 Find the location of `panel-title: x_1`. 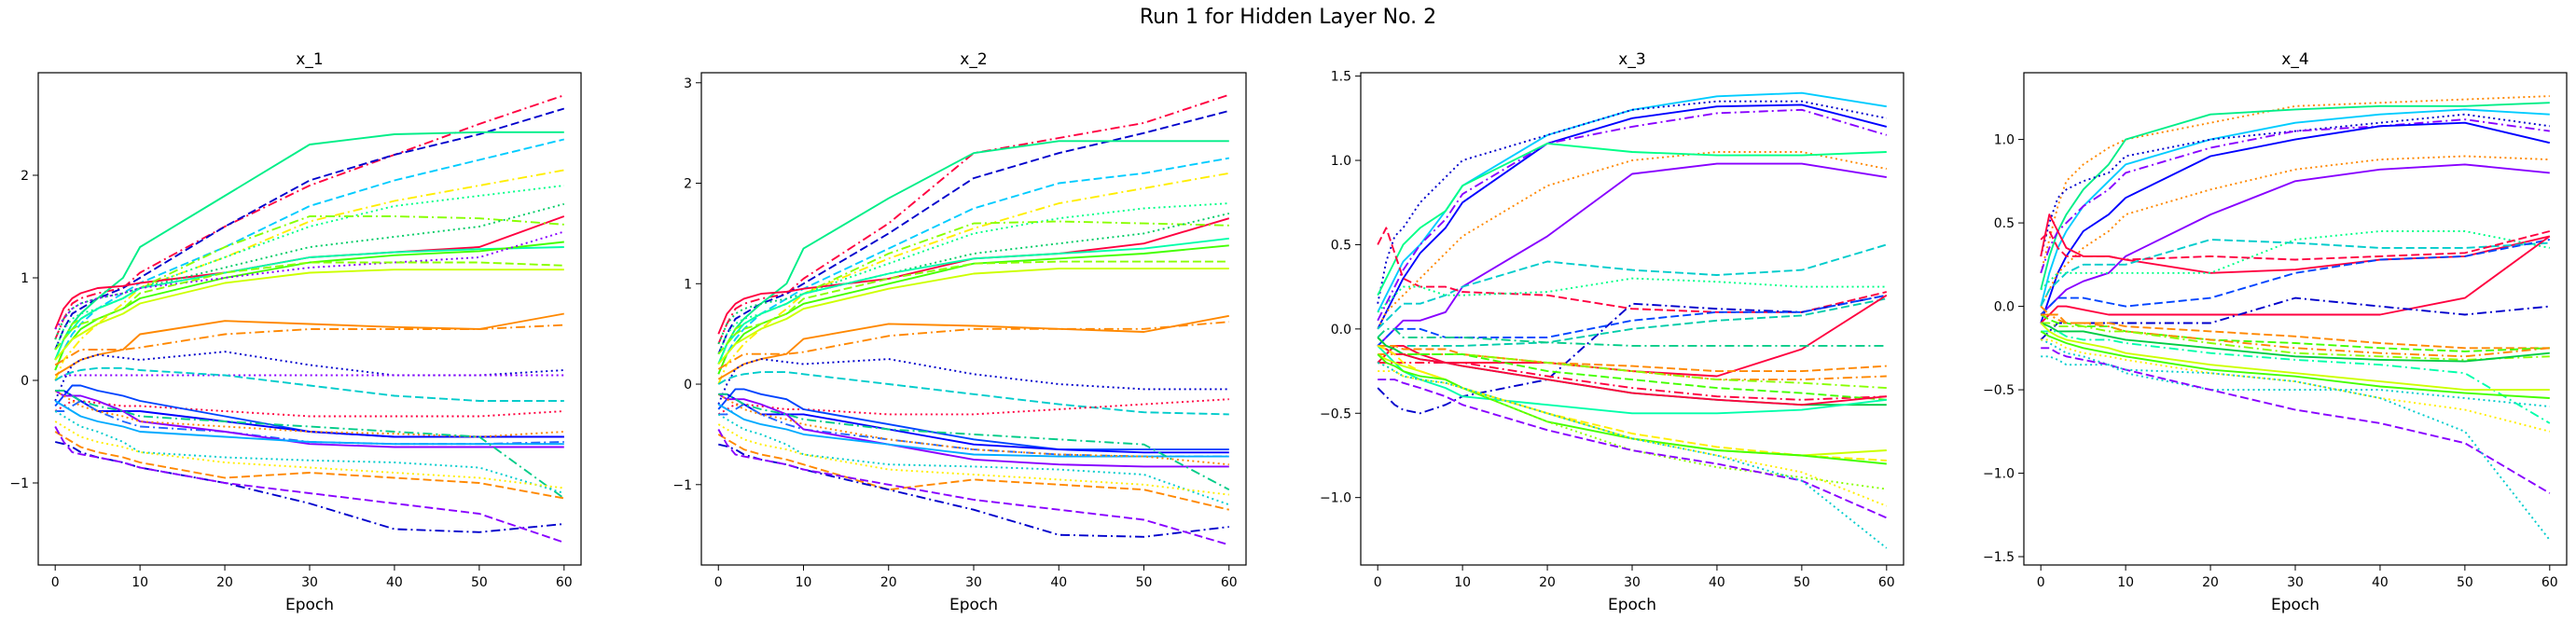

panel-title: x_1 is located at coordinates (309, 59).